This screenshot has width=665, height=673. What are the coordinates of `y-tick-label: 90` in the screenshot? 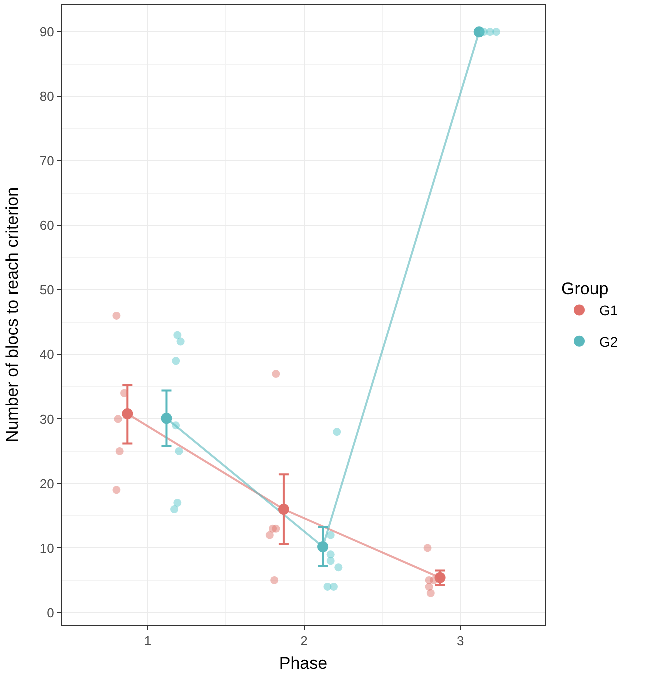 It's located at (47, 32).